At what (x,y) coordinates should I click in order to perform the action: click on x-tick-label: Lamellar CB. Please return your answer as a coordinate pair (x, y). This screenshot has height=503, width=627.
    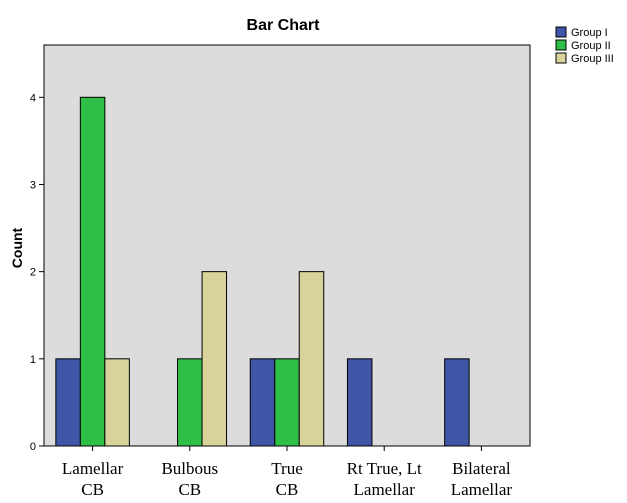
    Looking at the image, I should click on (93, 479).